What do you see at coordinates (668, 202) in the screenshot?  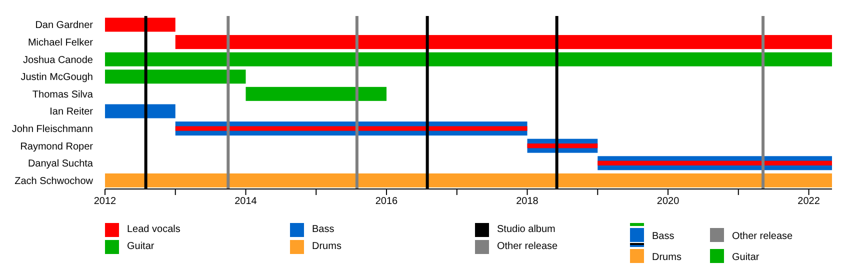 I see `x-tick-label: 2020` at bounding box center [668, 202].